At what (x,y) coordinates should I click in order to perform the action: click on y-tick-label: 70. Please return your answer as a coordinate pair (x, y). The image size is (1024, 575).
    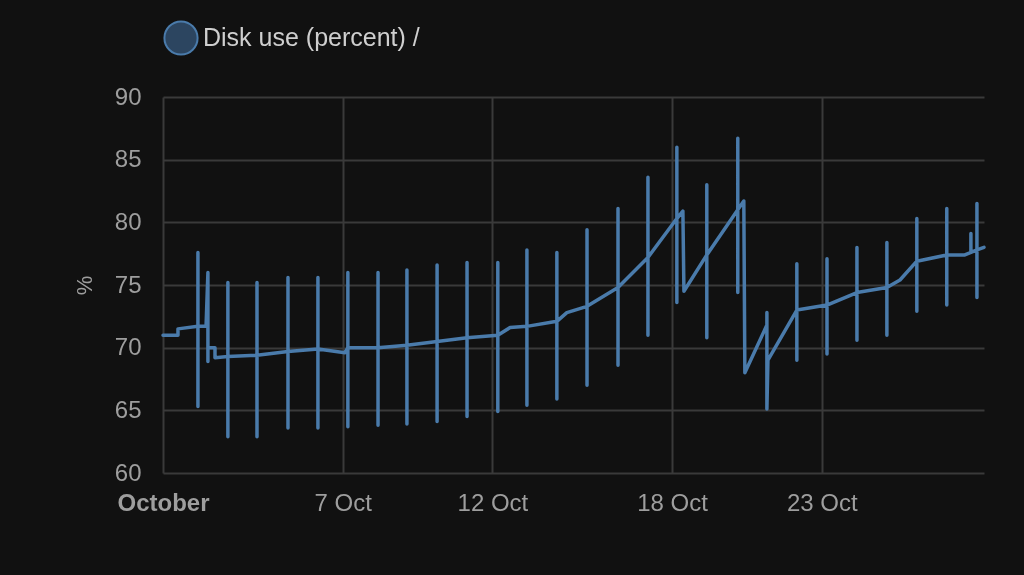
    Looking at the image, I should click on (128, 347).